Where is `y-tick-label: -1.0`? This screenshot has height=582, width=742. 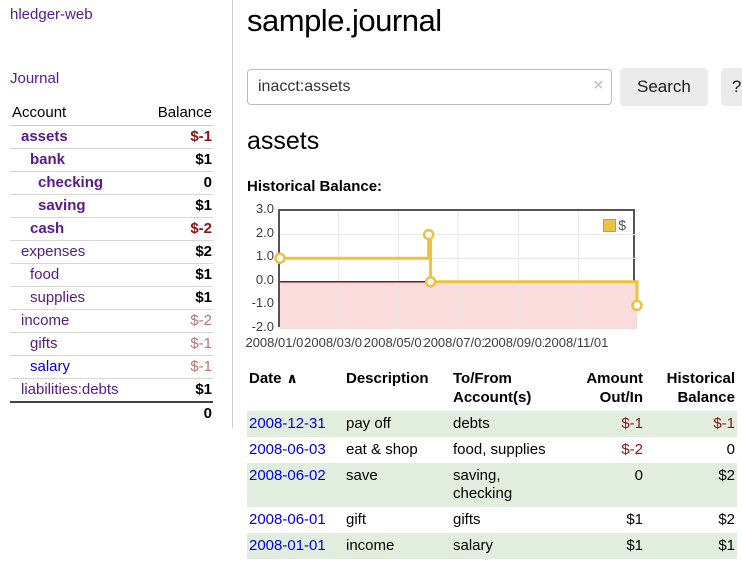
y-tick-label: -1.0 is located at coordinates (262, 303).